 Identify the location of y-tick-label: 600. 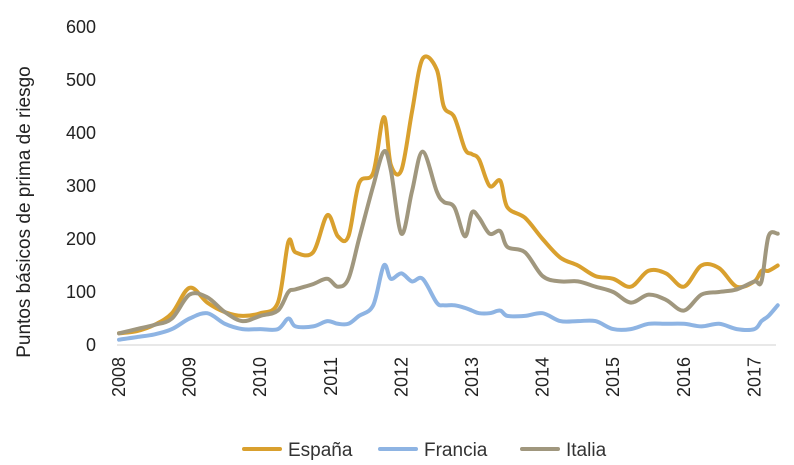
(81, 27).